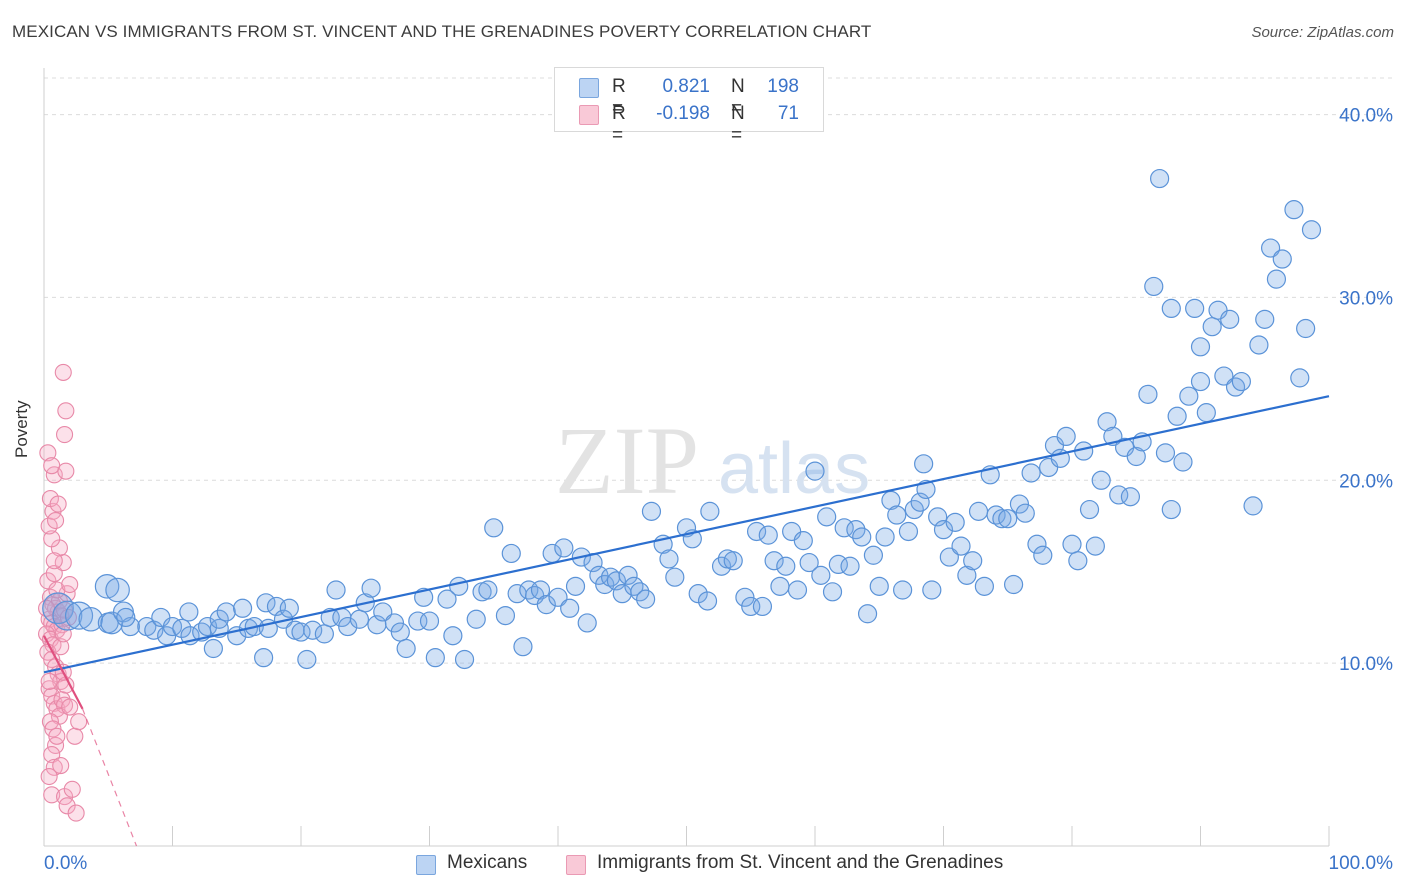  What do you see at coordinates (686, 86) in the screenshot?
I see `r-value: 0.821` at bounding box center [686, 86].